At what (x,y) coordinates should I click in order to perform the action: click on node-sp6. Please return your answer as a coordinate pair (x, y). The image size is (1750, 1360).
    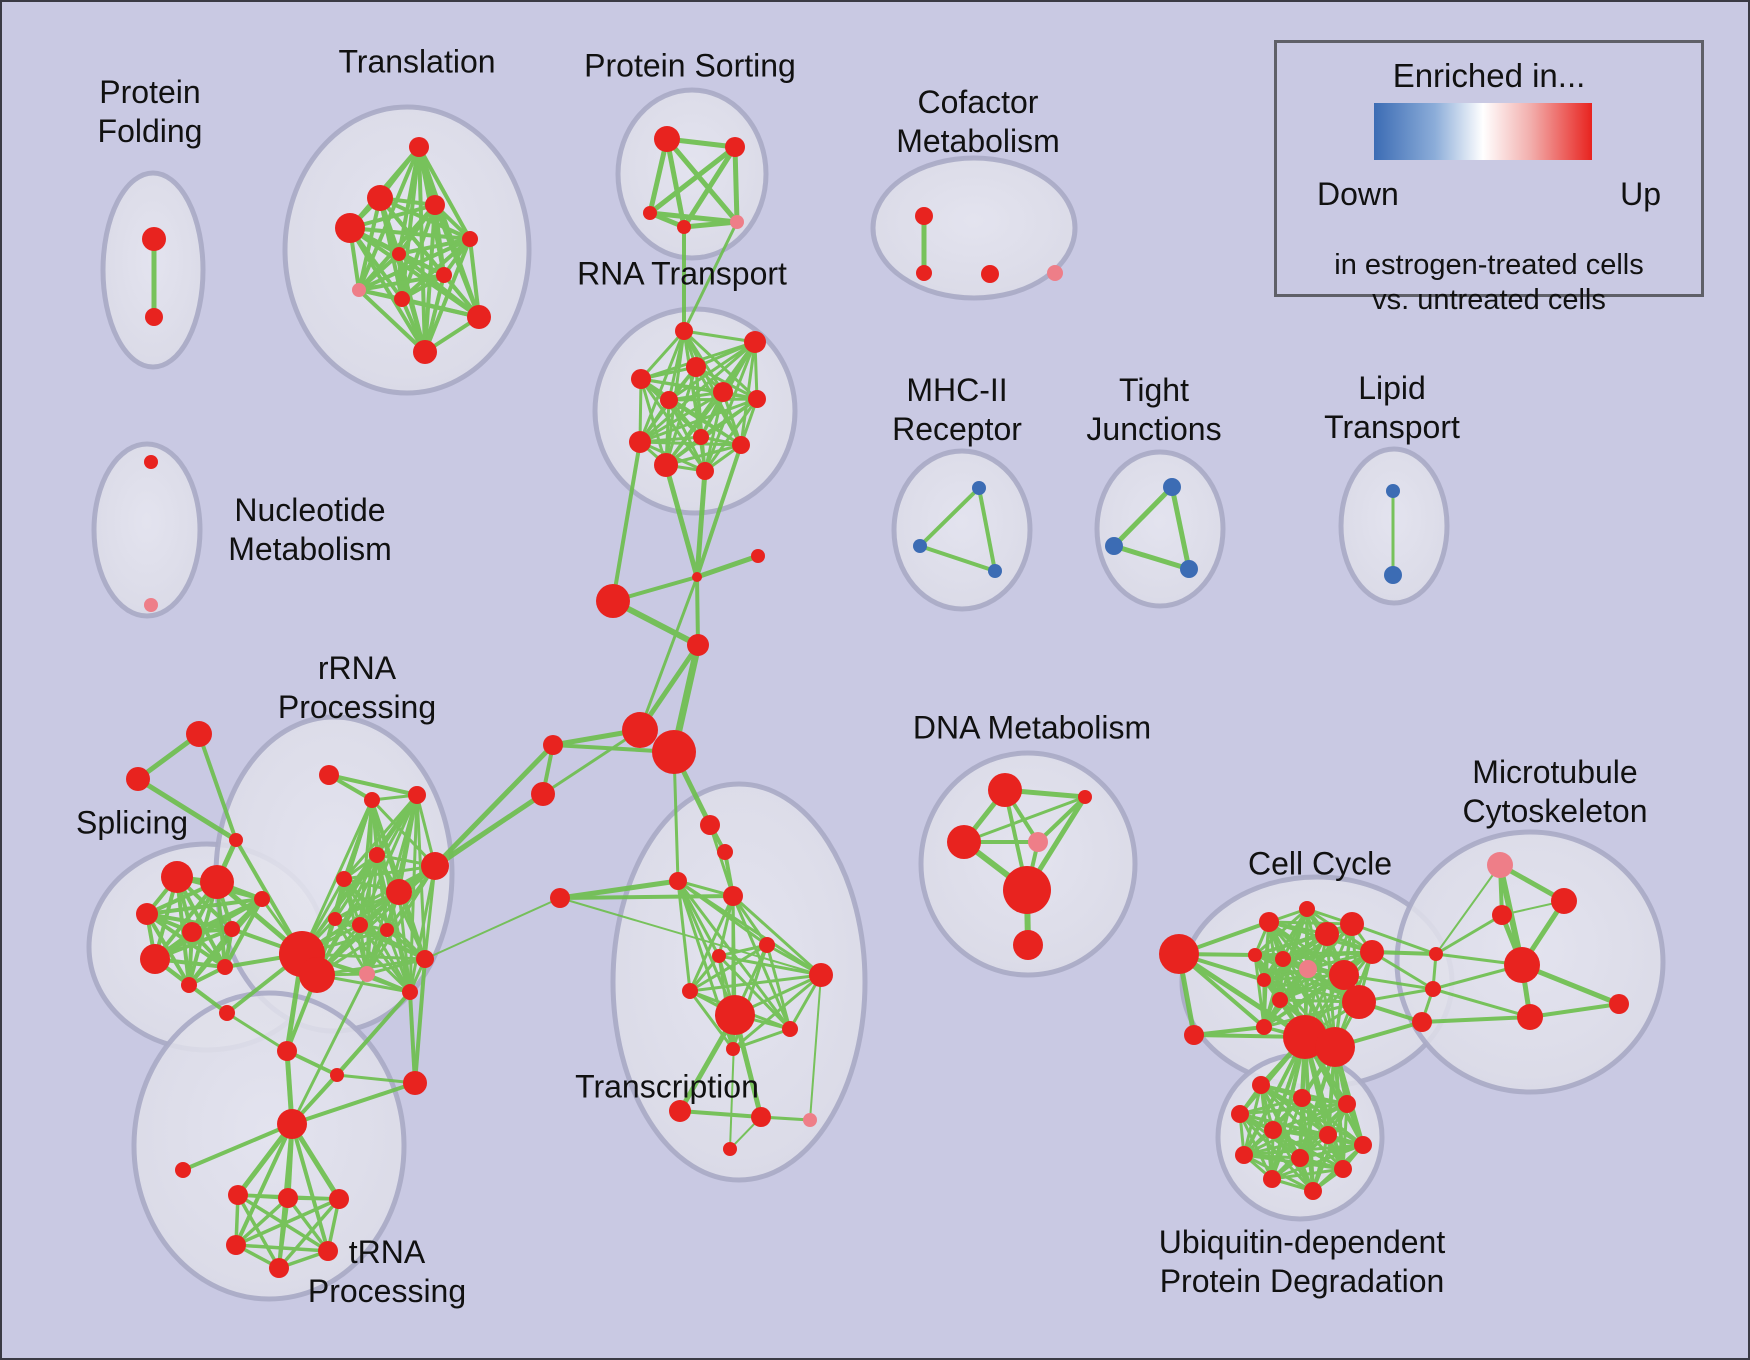
    Looking at the image, I should click on (155, 959).